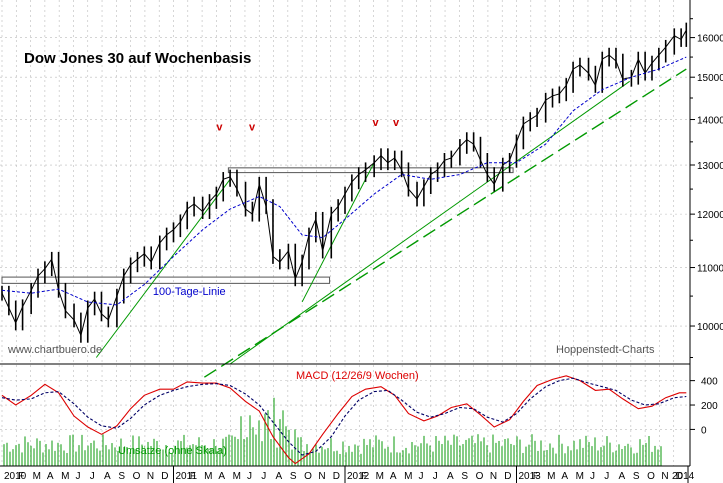  Describe the element at coordinates (709, 406) in the screenshot. I see `macd-tick-label: 200` at that location.